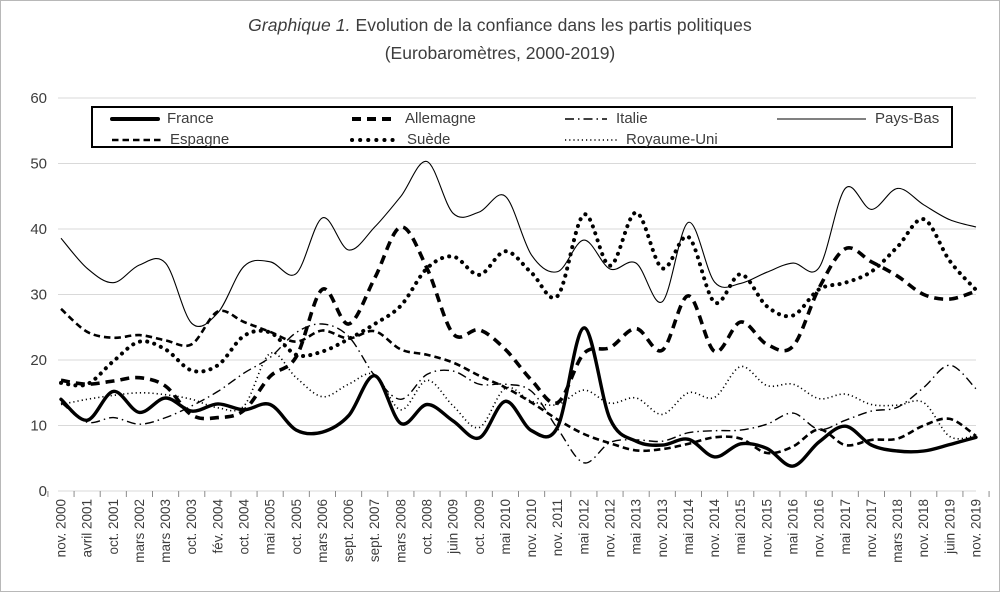 Image resolution: width=1000 pixels, height=592 pixels. Describe the element at coordinates (531, 528) in the screenshot. I see `x-tick-label: nov. 2010` at that location.